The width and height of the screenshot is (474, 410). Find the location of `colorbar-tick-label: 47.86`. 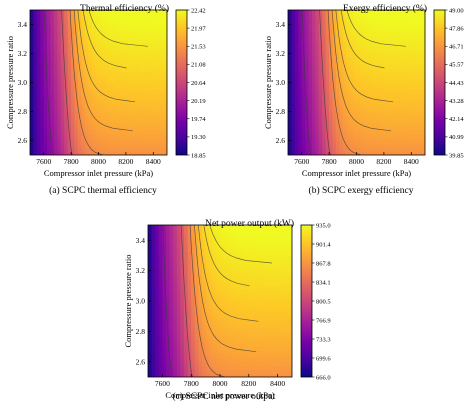

colorbar-tick-label: 47.86 is located at coordinates (456, 28).